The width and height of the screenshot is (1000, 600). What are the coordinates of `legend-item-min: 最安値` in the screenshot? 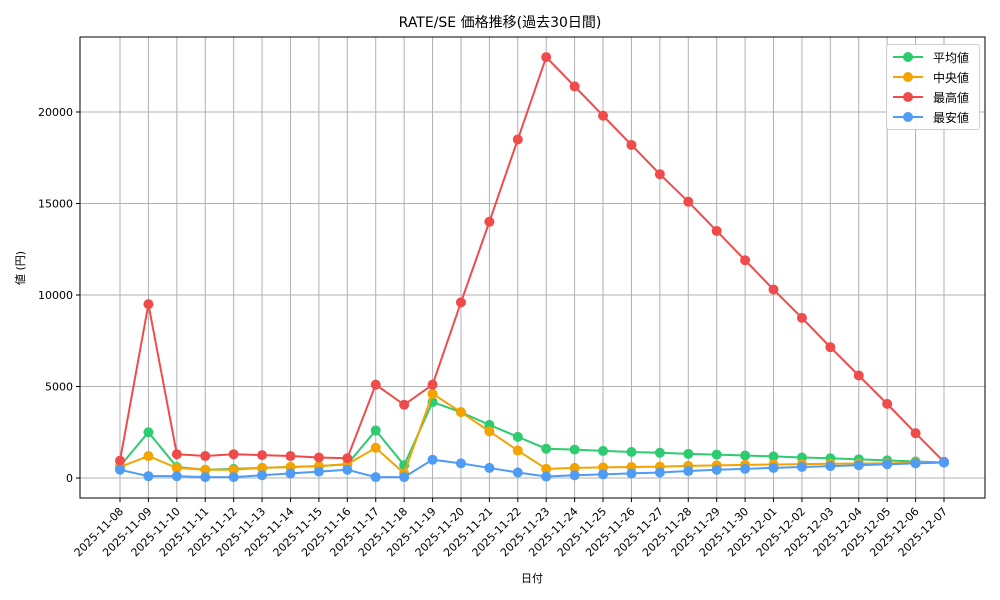 It's located at (933, 117).